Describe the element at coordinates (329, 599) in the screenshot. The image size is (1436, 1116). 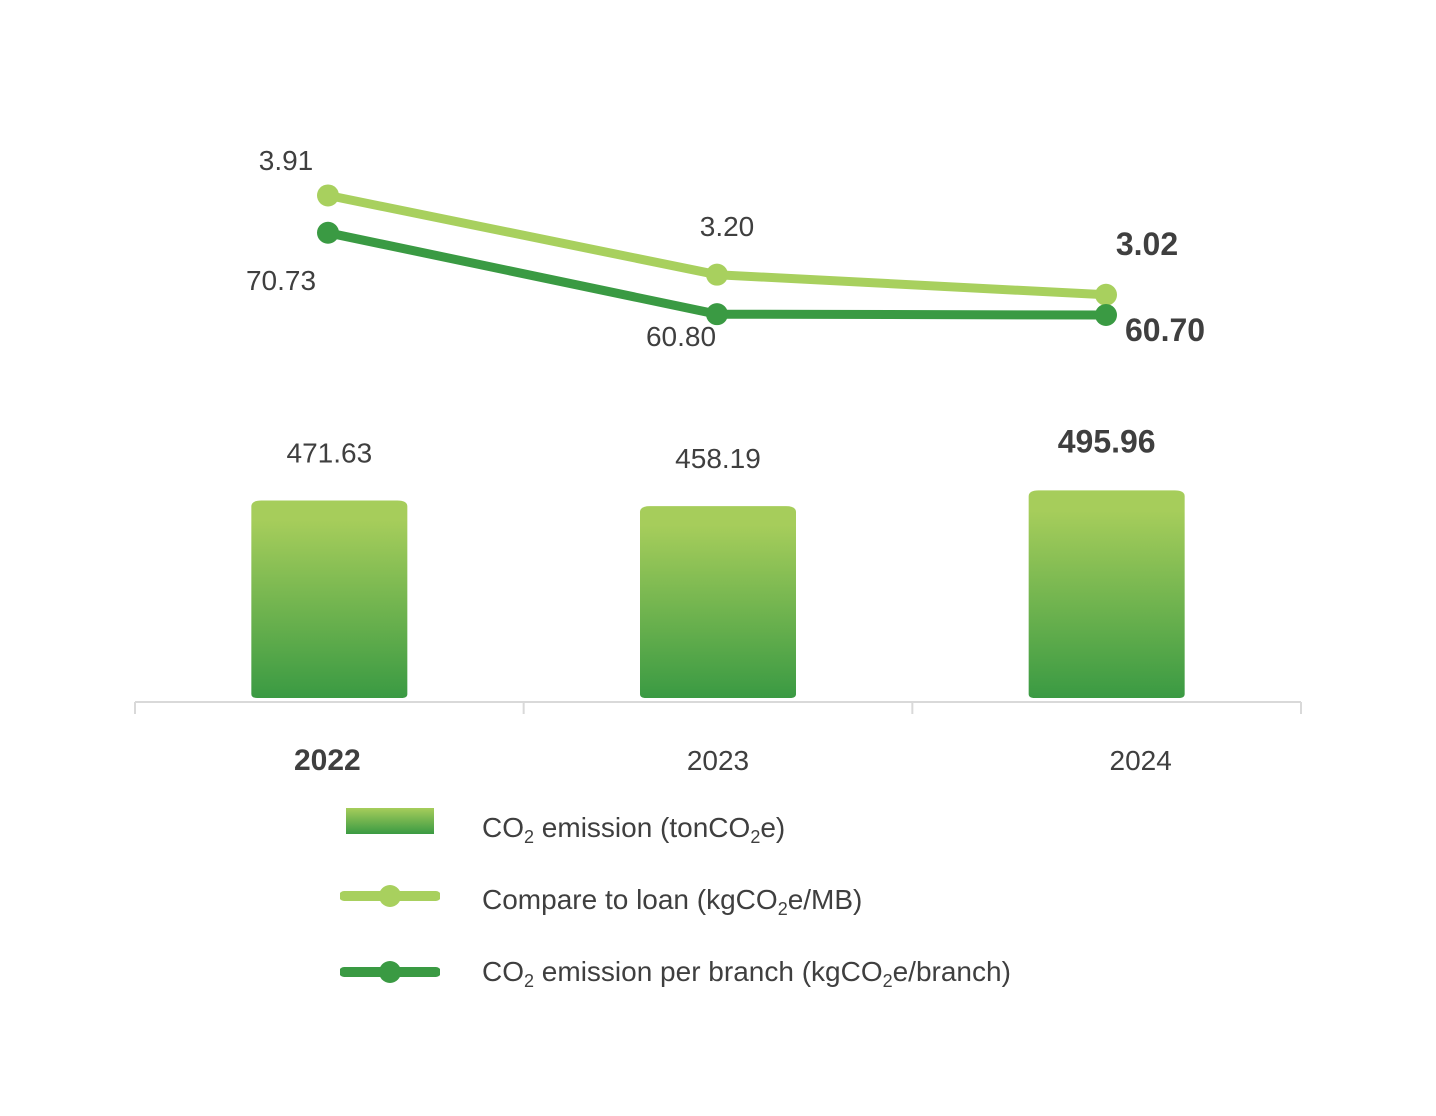
I see `bar-2022` at that location.